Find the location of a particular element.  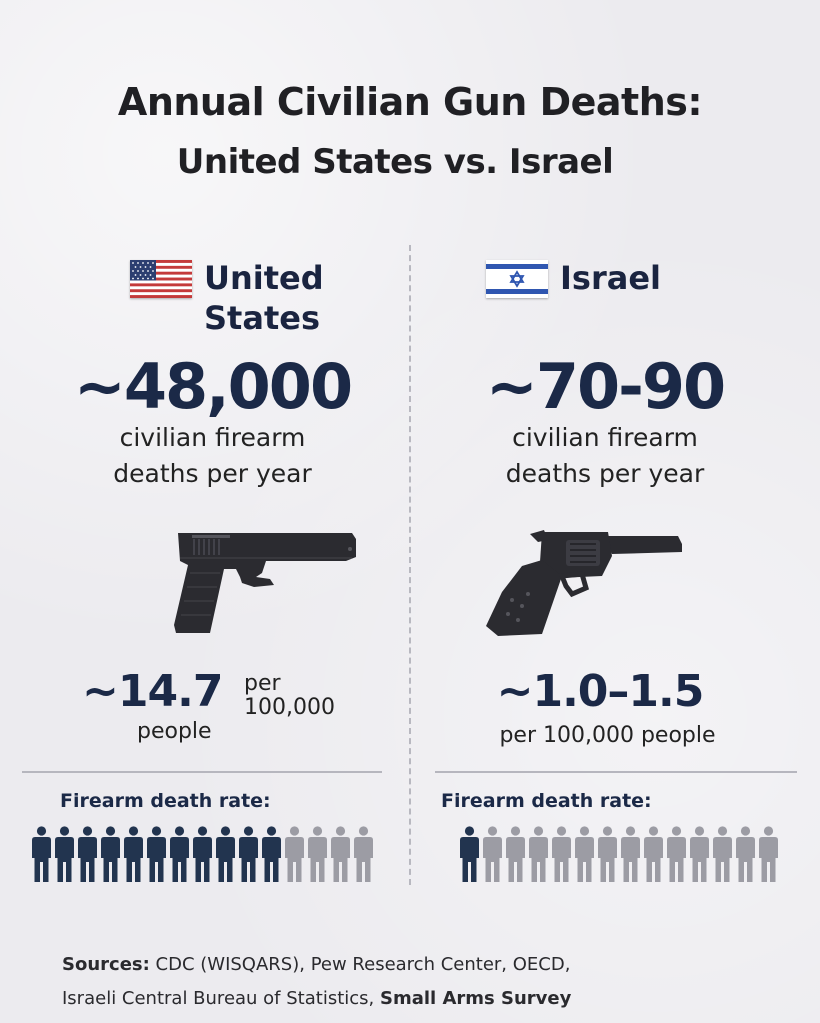

us-rate-per: per 100,000 is located at coordinates (289, 696).